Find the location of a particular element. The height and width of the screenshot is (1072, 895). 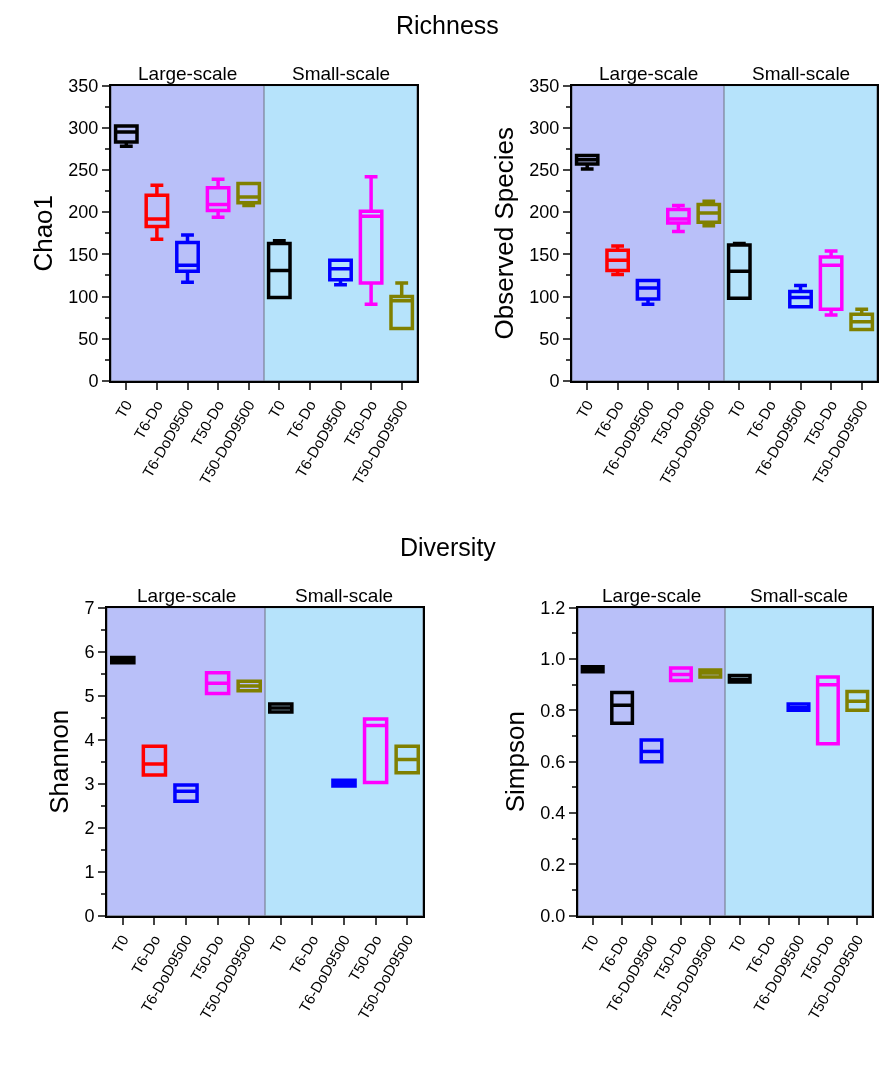

y-tick-label: 1.0 is located at coordinates (553, 659).